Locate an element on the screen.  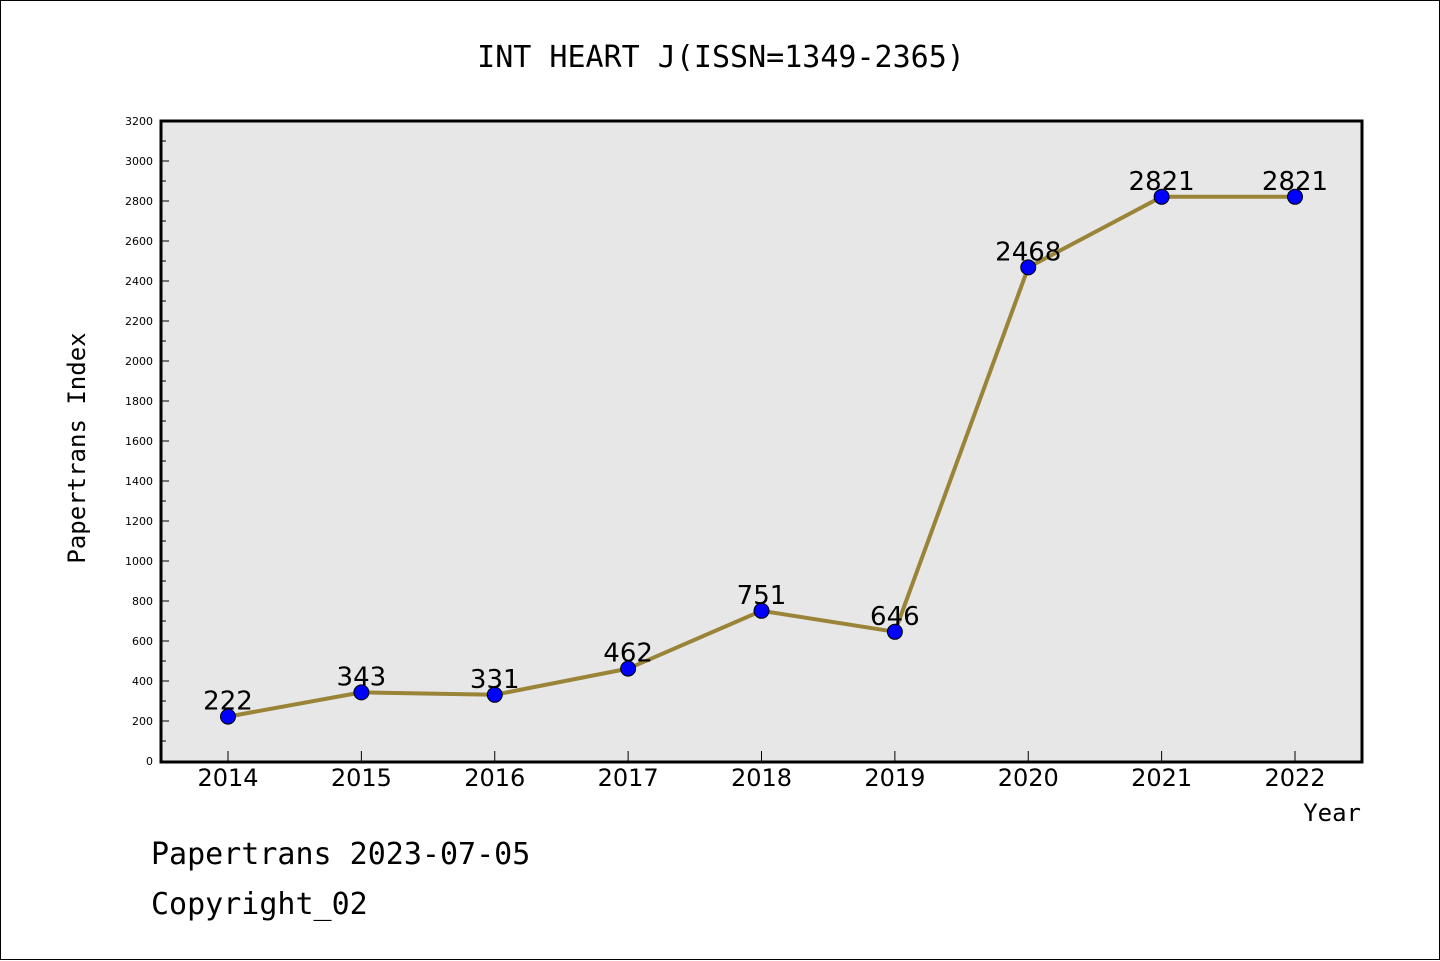
y-tick-label: 2200 is located at coordinates (139, 321).